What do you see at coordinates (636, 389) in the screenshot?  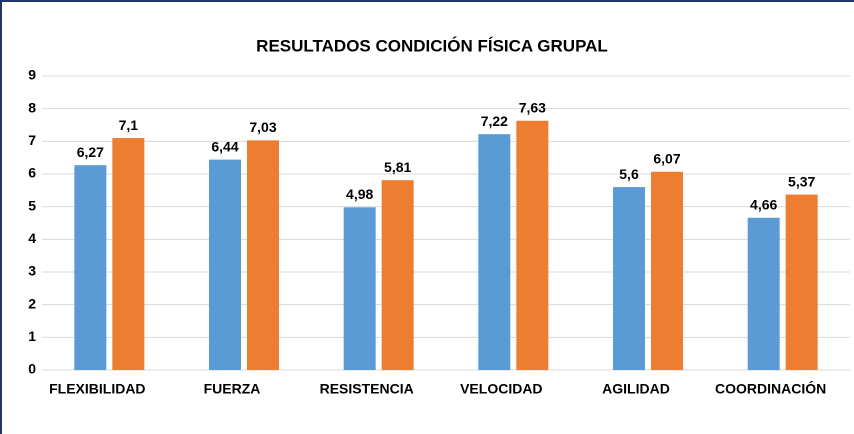 I see `x-tick-label: AGILIDAD` at bounding box center [636, 389].